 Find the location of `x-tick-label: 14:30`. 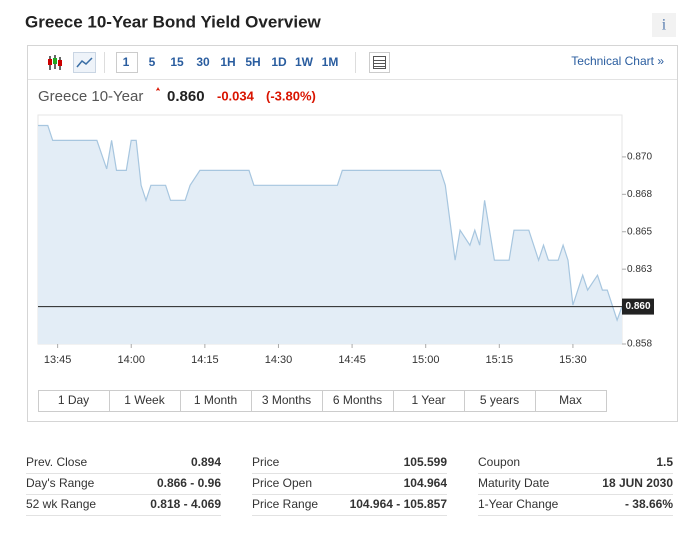

x-tick-label: 14:30 is located at coordinates (279, 360).